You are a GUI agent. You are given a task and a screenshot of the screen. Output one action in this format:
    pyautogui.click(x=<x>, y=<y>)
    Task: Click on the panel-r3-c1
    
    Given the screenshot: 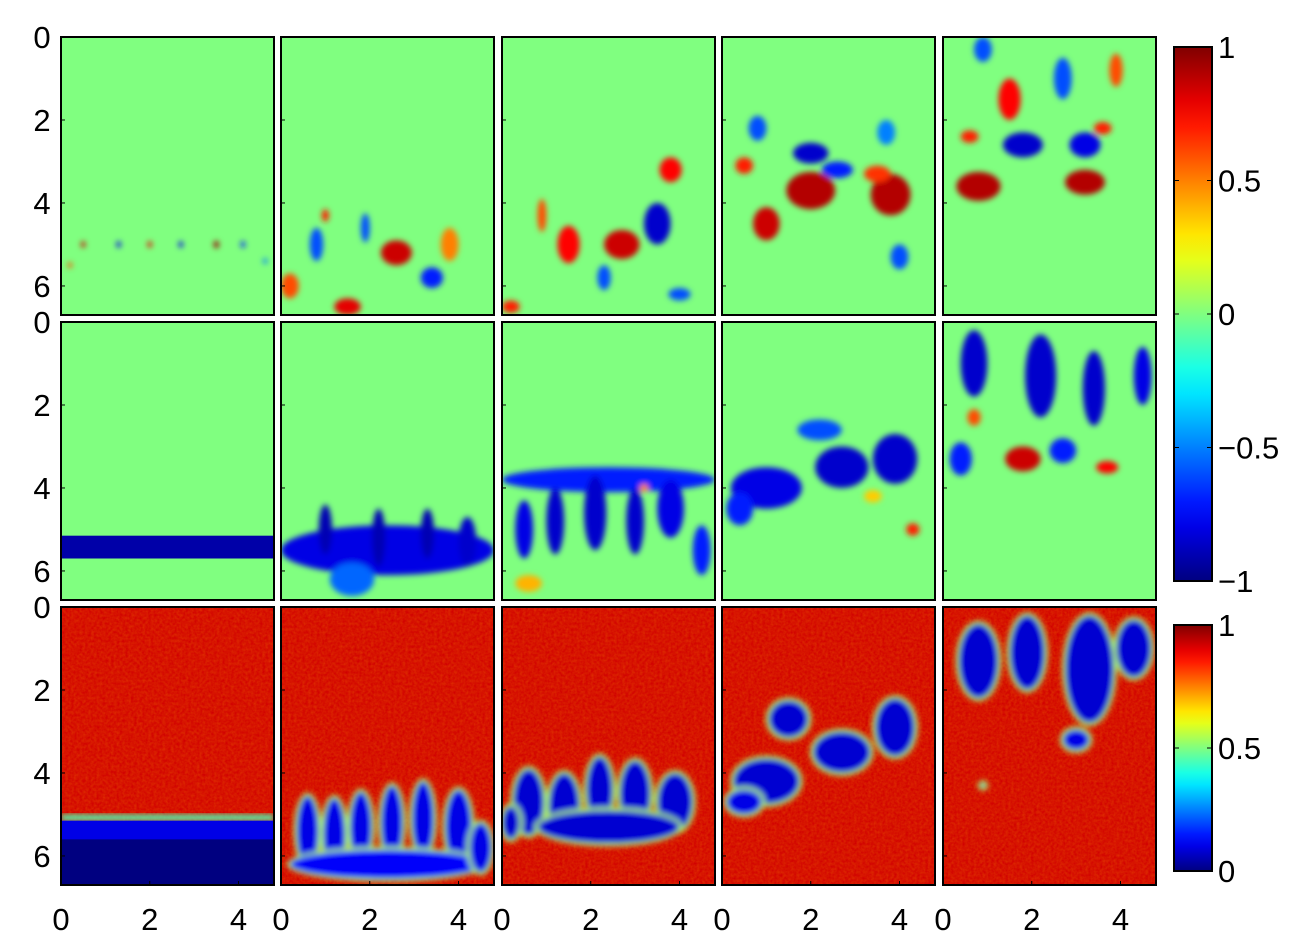 What is the action you would take?
    pyautogui.click(x=167, y=746)
    